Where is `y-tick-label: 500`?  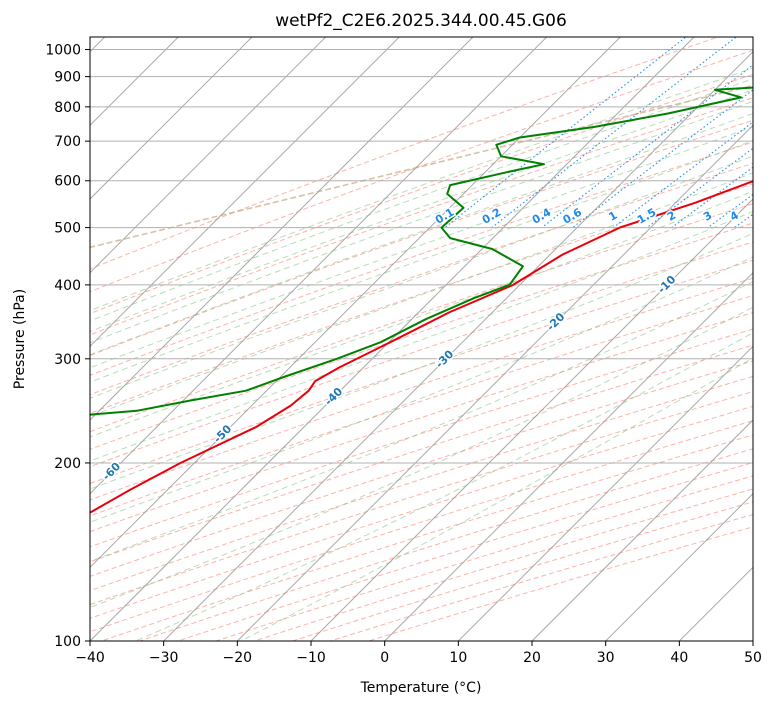 y-tick-label: 500 is located at coordinates (67, 229).